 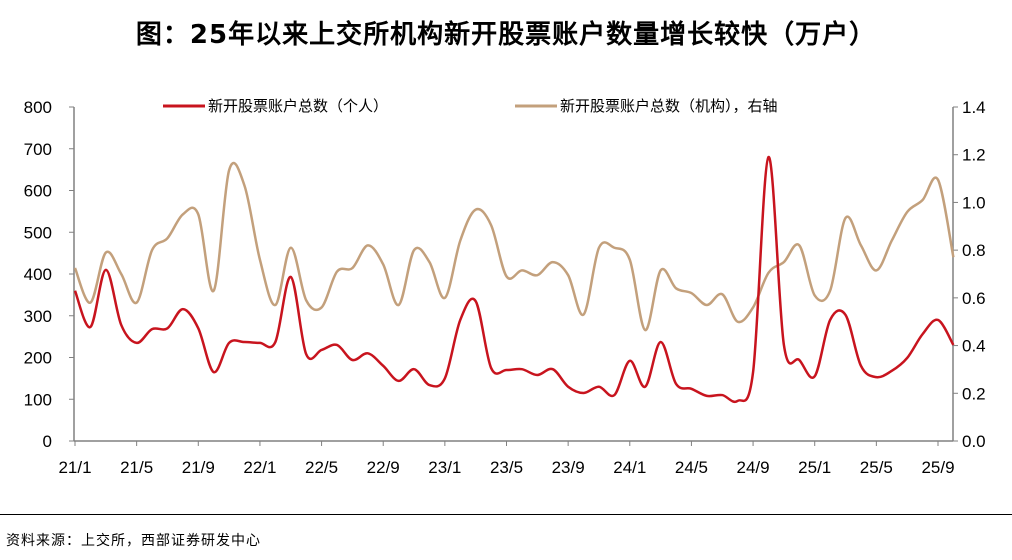 I want to click on x-tick-label: 25/5, so click(x=876, y=467).